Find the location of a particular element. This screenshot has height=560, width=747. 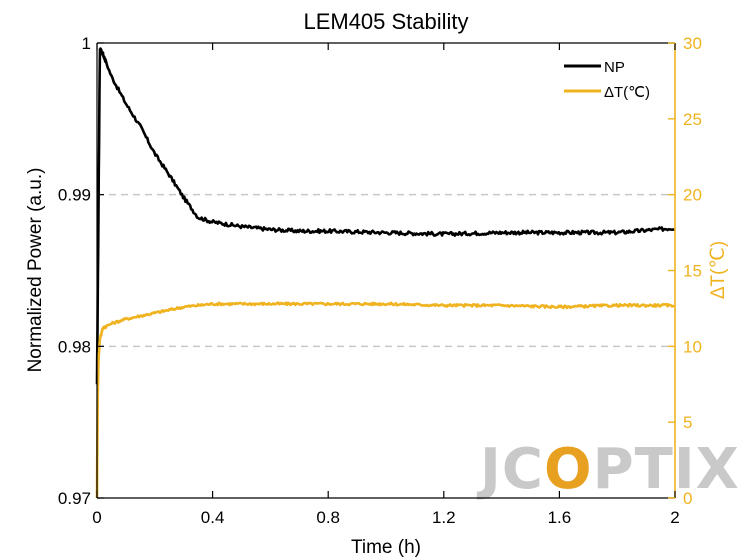

watermark-letter: C is located at coordinates (523, 469).